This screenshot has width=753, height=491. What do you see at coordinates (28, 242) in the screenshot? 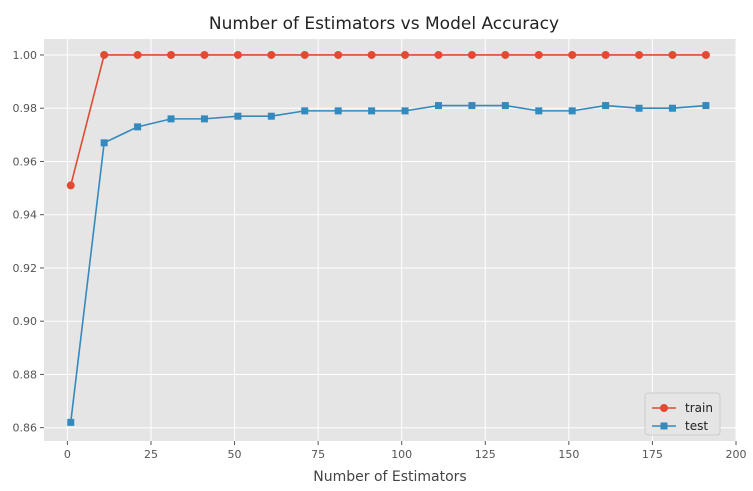
I see `y-axis-ticks: 0.86 0.88 0.90 0.92 0.94 0.96 0.98 1.00` at bounding box center [28, 242].